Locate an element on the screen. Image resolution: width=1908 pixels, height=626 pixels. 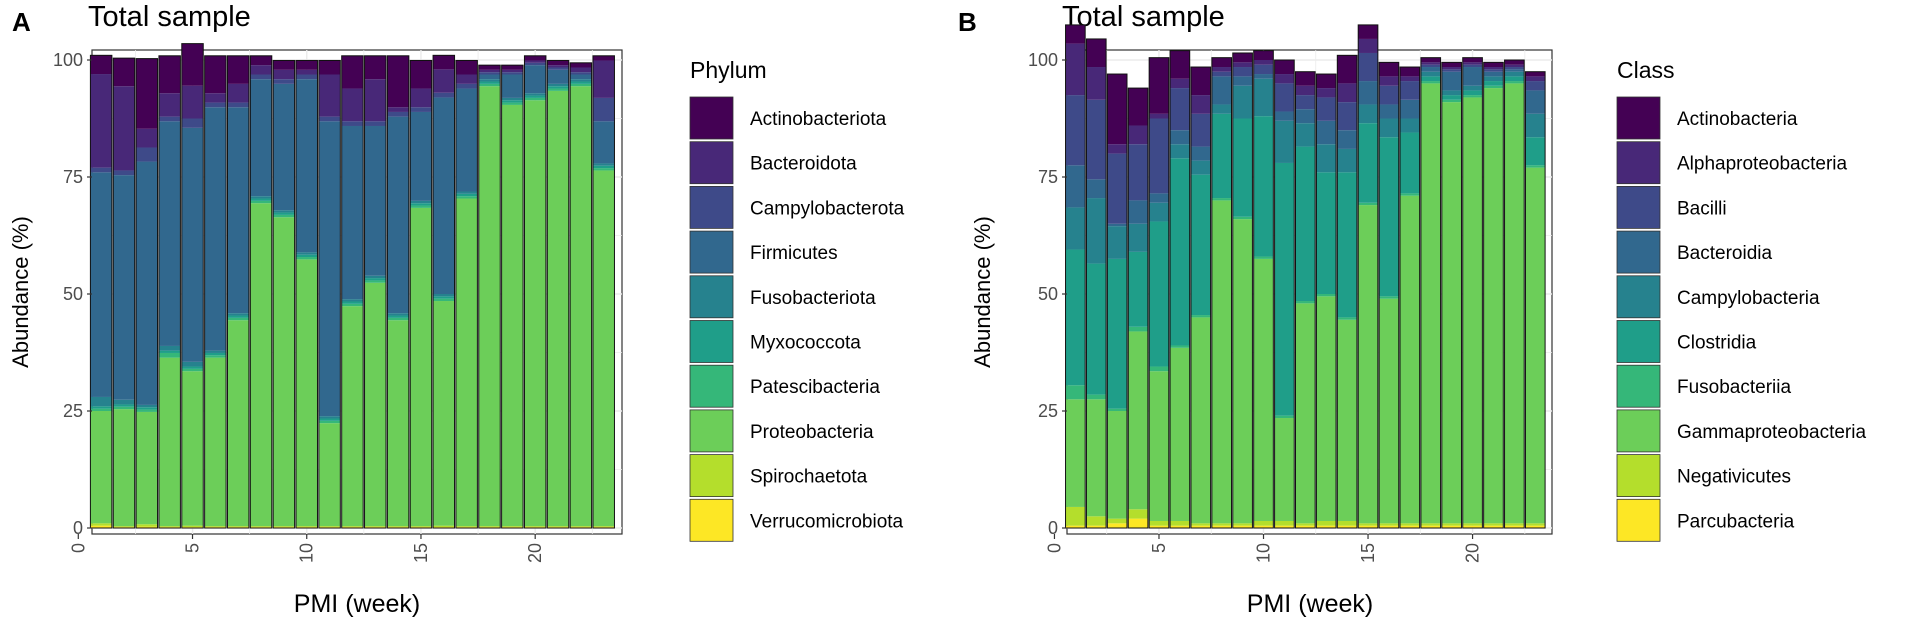
y-tick-label: 0 is located at coordinates (1053, 528).